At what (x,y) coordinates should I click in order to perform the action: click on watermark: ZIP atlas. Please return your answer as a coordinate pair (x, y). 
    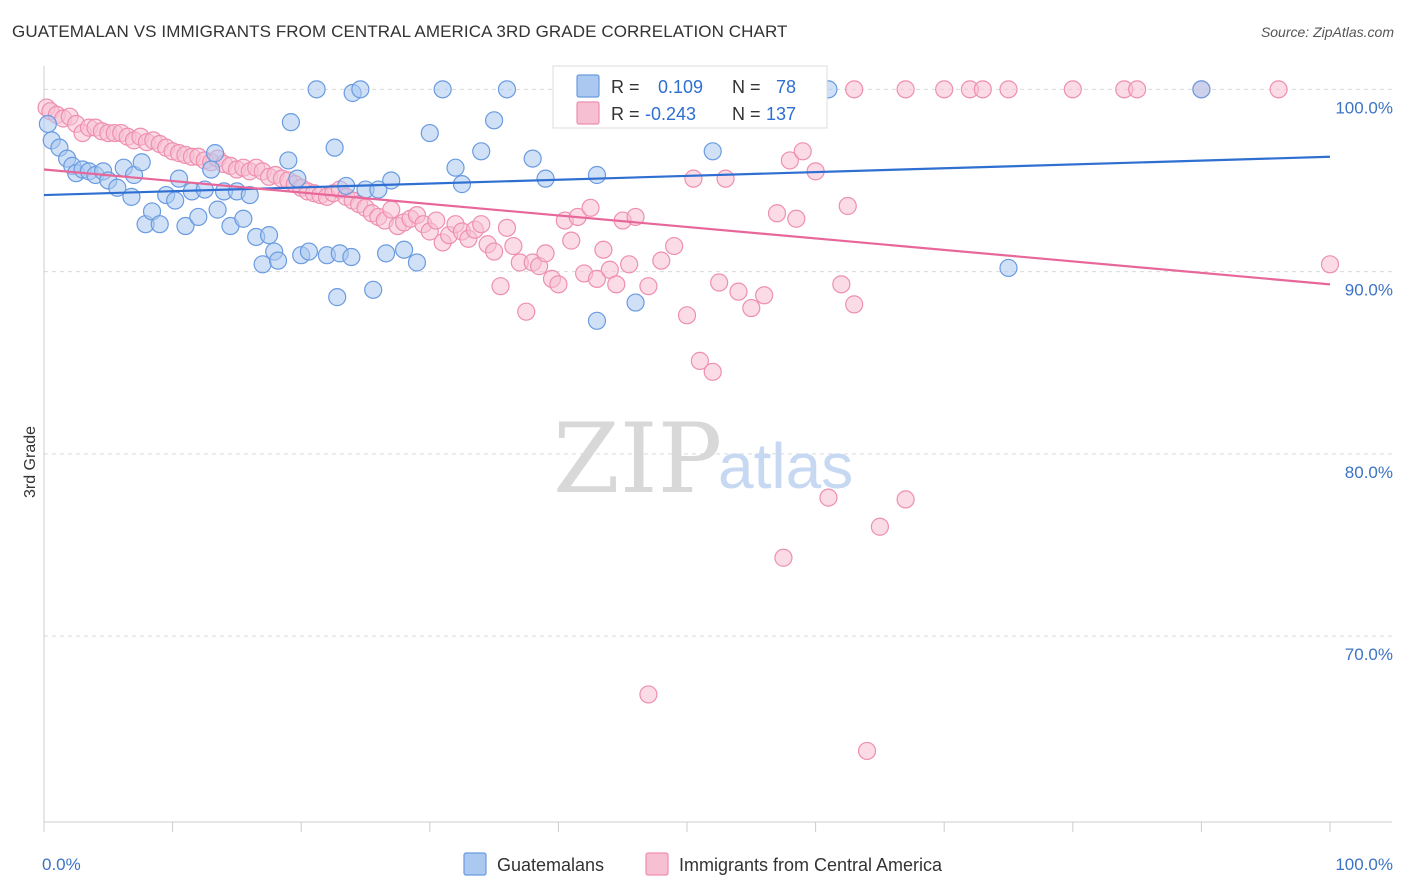
    Looking at the image, I should click on (703, 459).